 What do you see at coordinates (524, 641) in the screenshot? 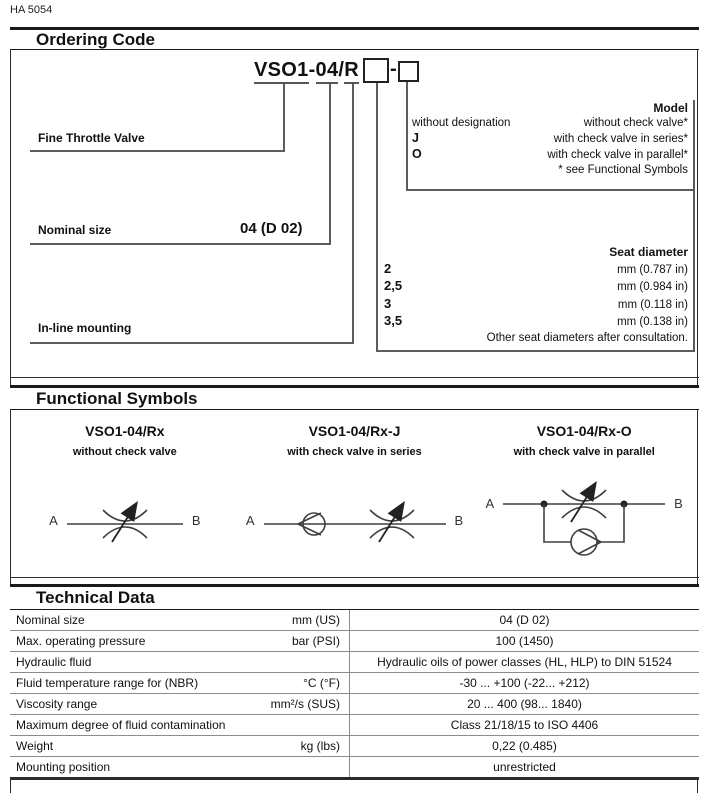
I see `param-value: 100 (1450)` at bounding box center [524, 641].